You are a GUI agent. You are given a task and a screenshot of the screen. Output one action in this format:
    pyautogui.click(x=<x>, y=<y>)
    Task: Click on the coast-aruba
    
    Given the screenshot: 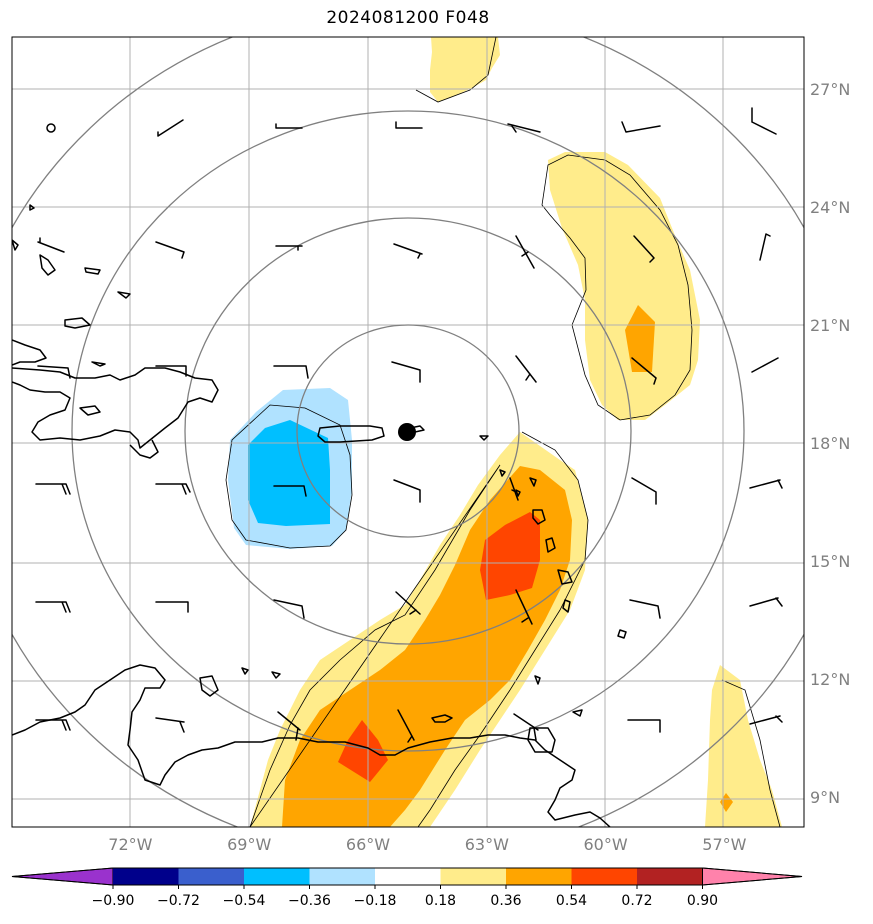 What is the action you would take?
    pyautogui.click(x=245, y=671)
    